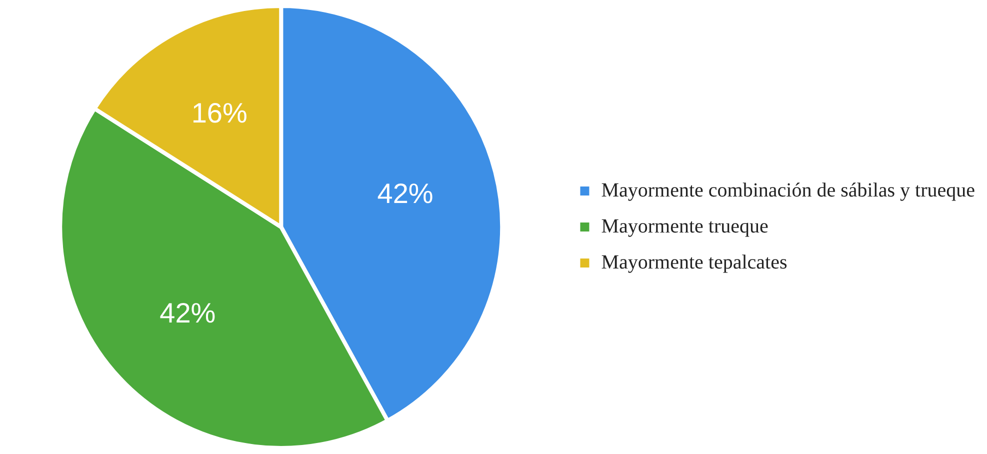 The height and width of the screenshot is (454, 987). Describe the element at coordinates (694, 262) in the screenshot. I see `legend-label: Mayormente tepalcates` at that location.